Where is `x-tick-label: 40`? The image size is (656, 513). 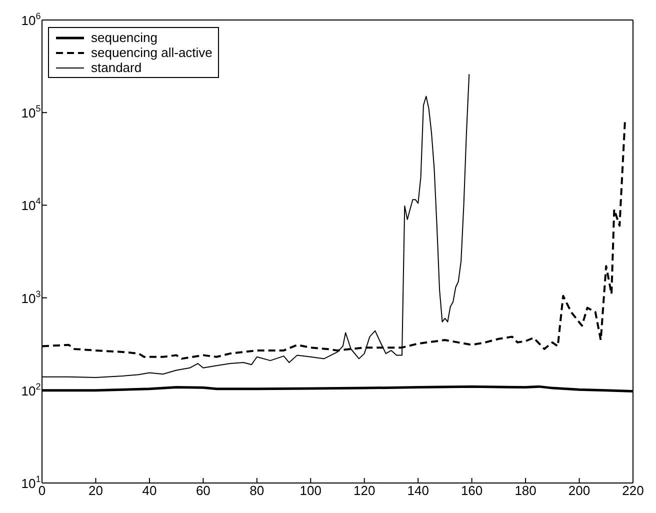 x-tick-label: 40 is located at coordinates (149, 490).